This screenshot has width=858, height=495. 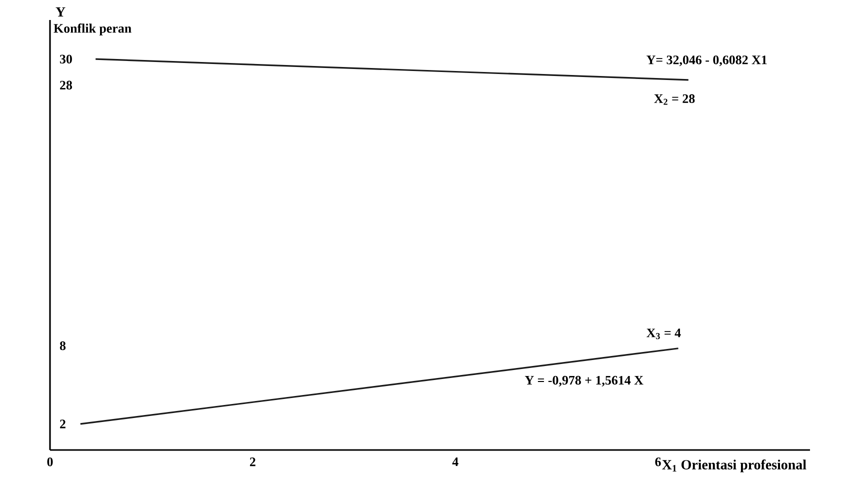 What do you see at coordinates (61, 11) in the screenshot?
I see `y-axis-title: Y` at bounding box center [61, 11].